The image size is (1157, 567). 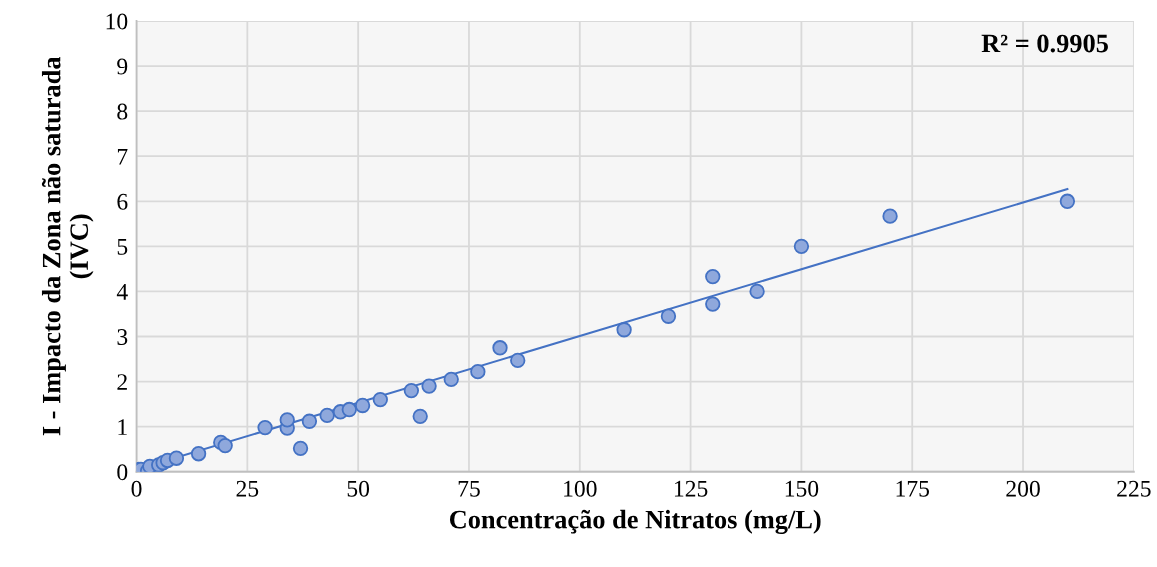 What do you see at coordinates (469, 489) in the screenshot?
I see `x-tick-label: 75` at bounding box center [469, 489].